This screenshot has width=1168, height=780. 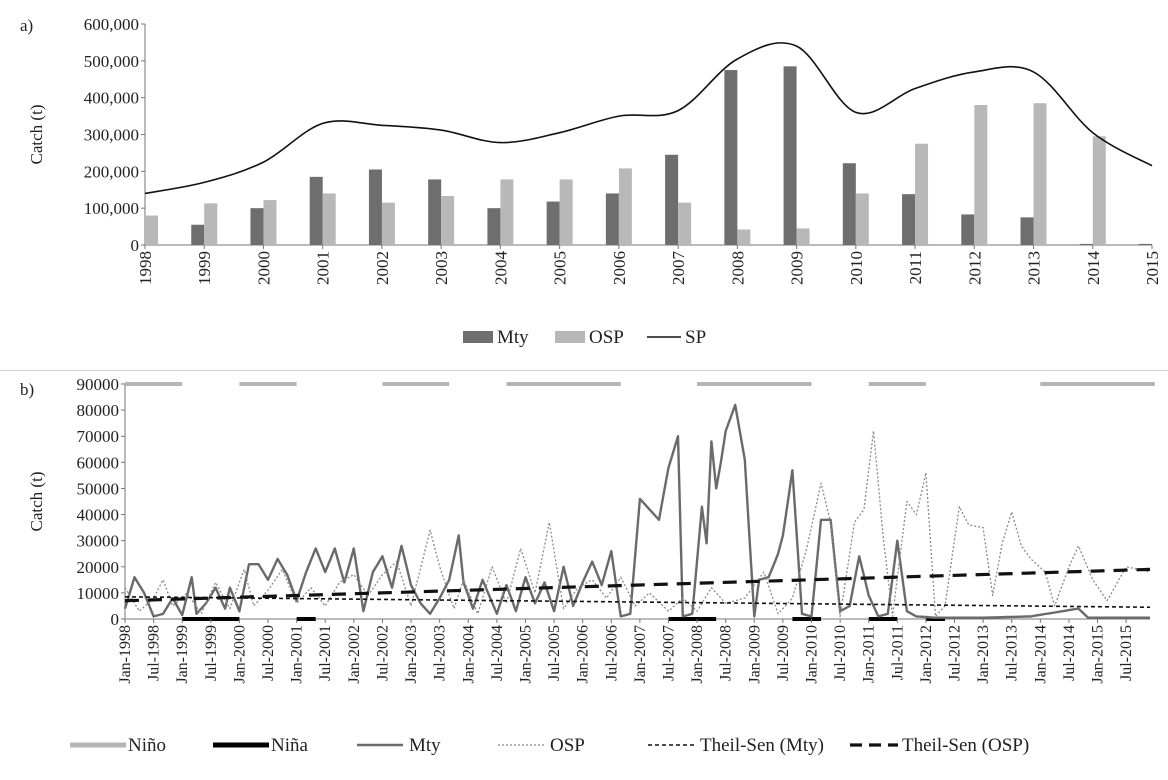 I want to click on bar-osp-2002, so click(x=388, y=223).